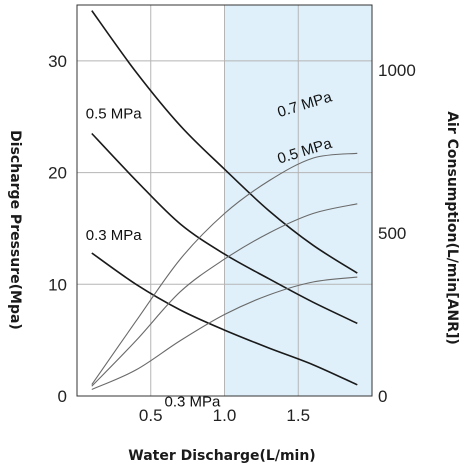 The width and height of the screenshot is (466, 470). Describe the element at coordinates (62, 396) in the screenshot. I see `y-left-tick-label: 0` at that location.